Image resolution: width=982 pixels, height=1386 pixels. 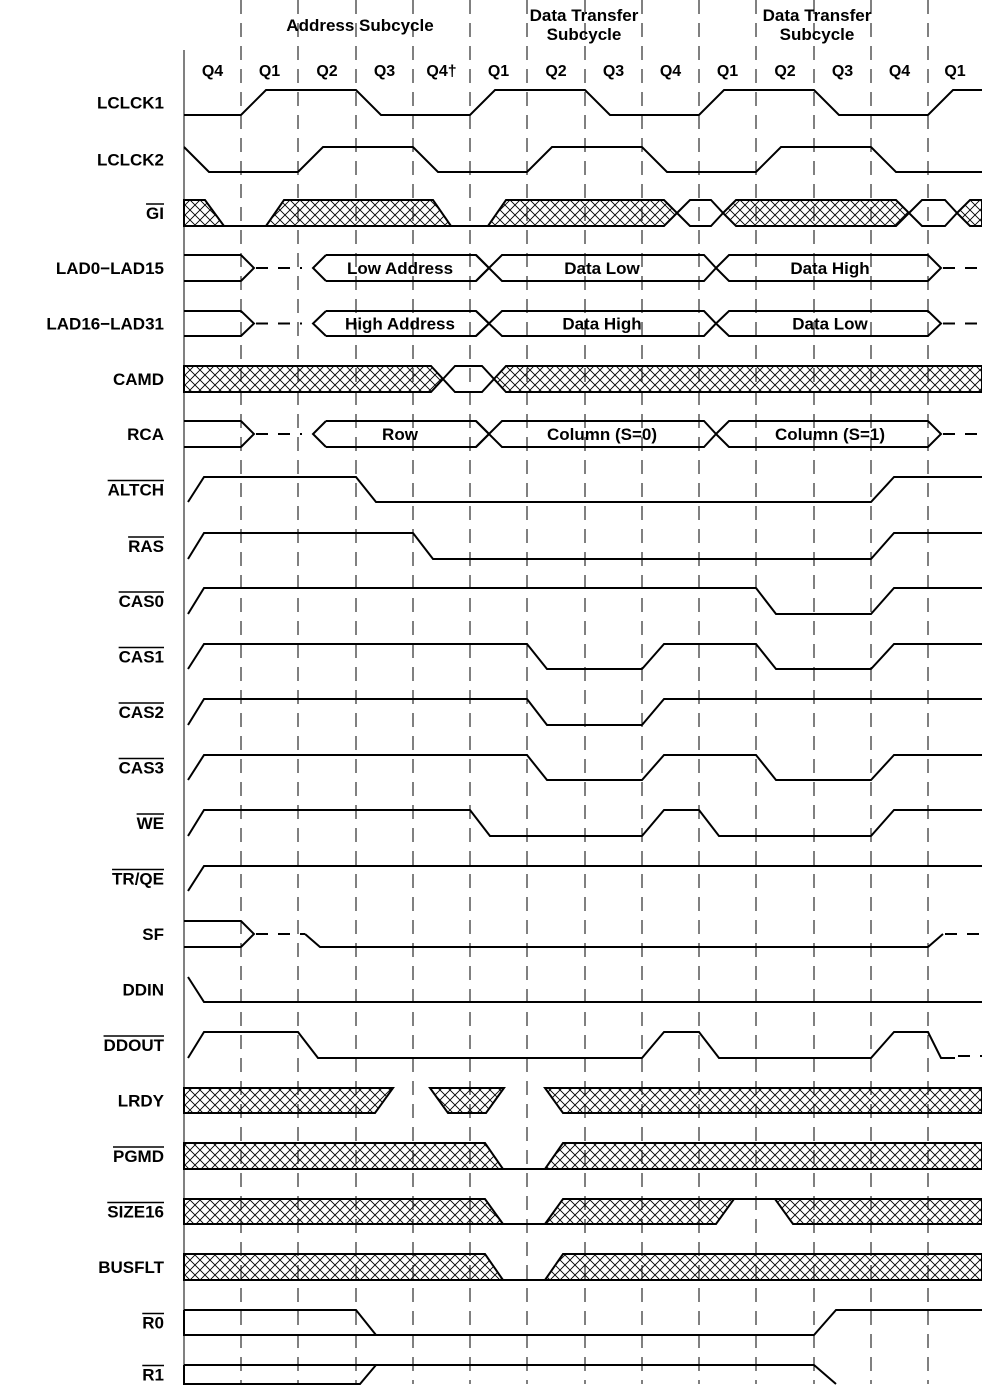 What do you see at coordinates (143, 990) in the screenshot?
I see `signal-label: DDIN` at bounding box center [143, 990].